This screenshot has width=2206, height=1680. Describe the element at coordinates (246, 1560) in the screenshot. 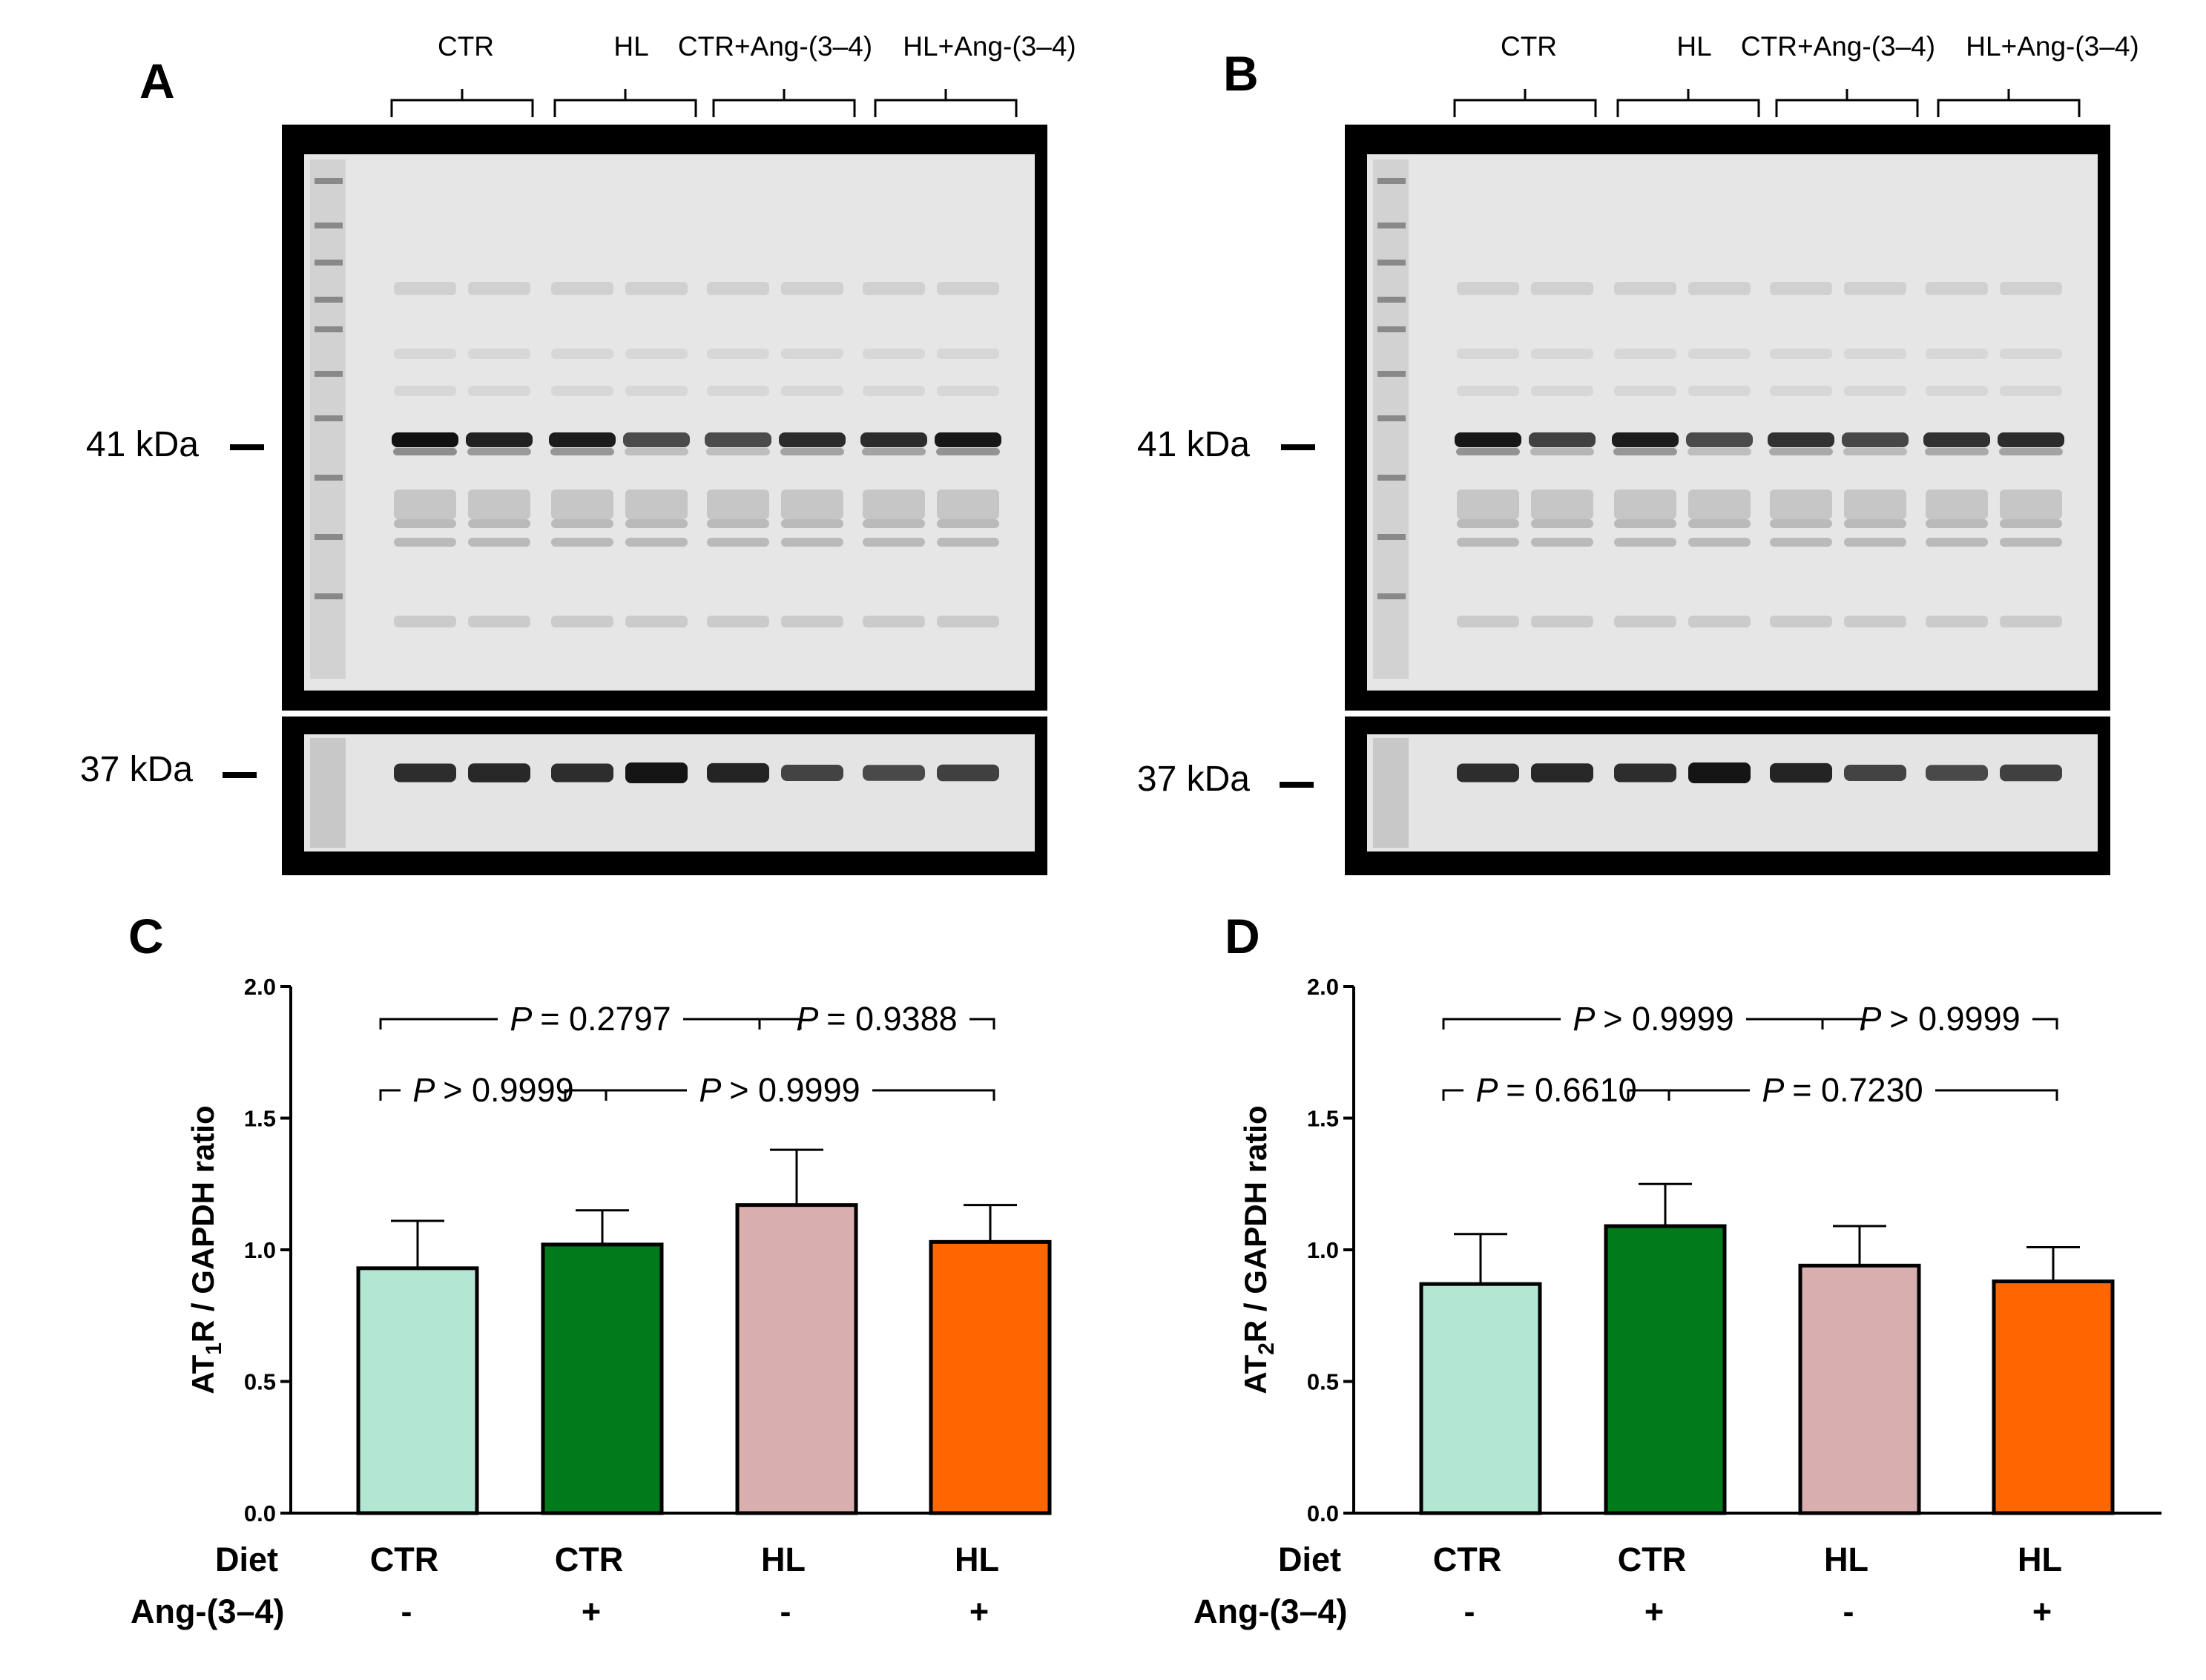

I see `row-label-diet: Diet` at that location.